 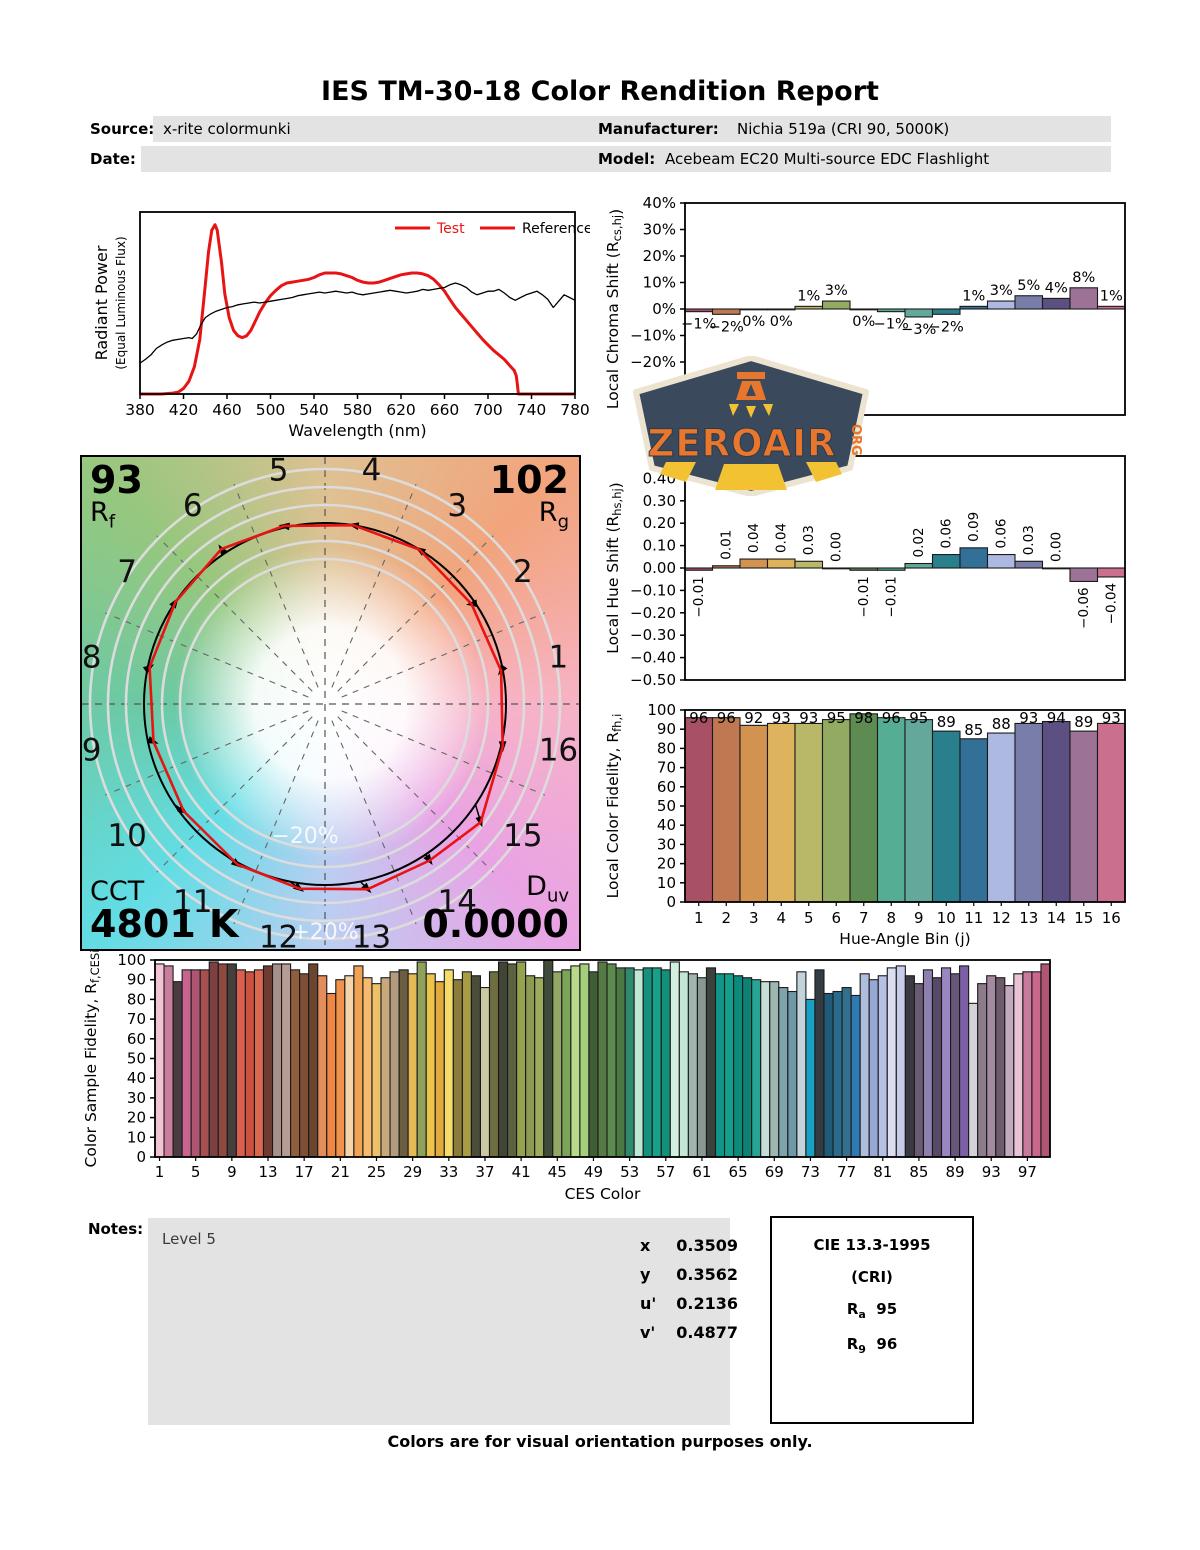 What do you see at coordinates (891, 918) in the screenshot?
I see `svg-text: 8` at bounding box center [891, 918].